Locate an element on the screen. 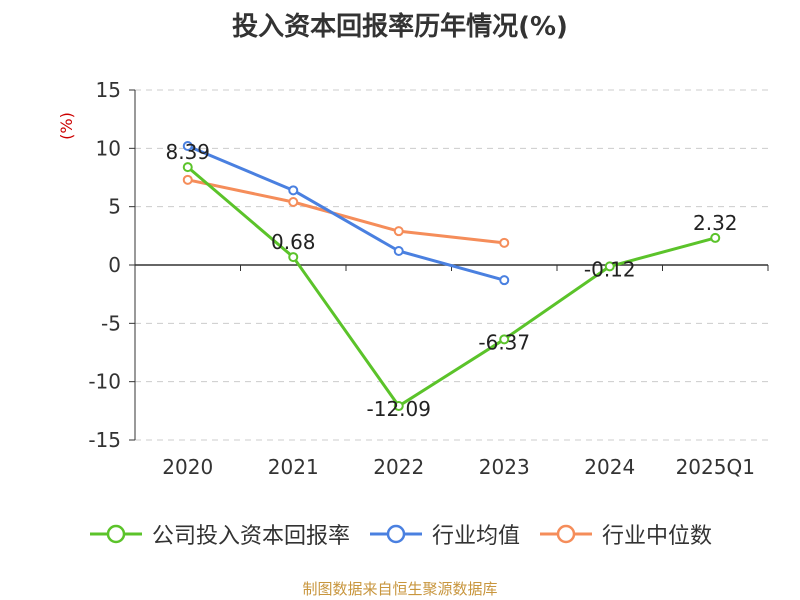 Image resolution: width=800 pixels, height=600 pixels. series-line-industry-median is located at coordinates (346, 211).